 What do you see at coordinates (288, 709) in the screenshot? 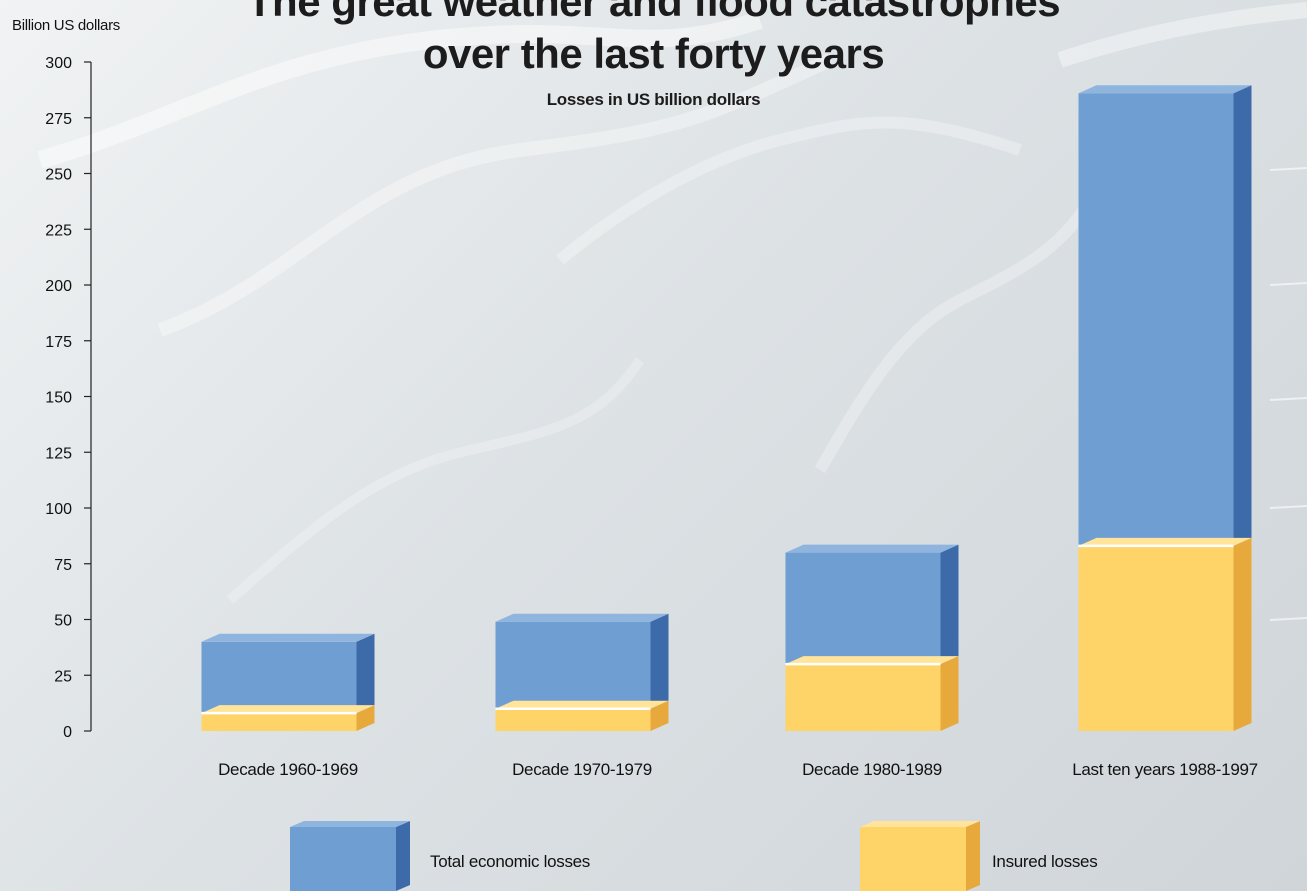
I see `bar-insured-1-top` at bounding box center [288, 709].